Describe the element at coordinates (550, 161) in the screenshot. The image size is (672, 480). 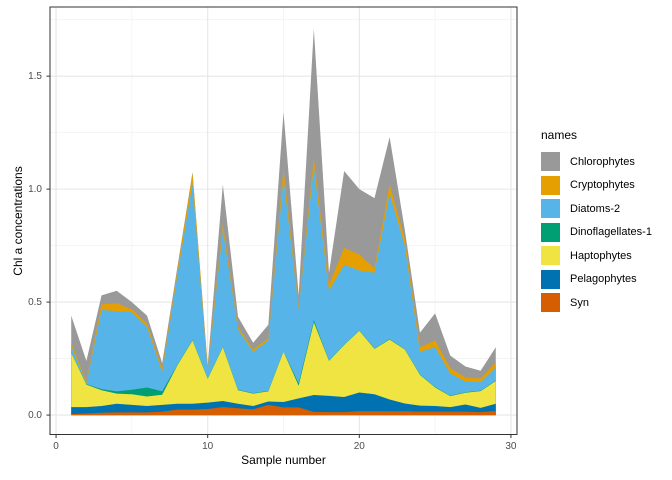
I see `legend-swatch-chlorophytes` at that location.